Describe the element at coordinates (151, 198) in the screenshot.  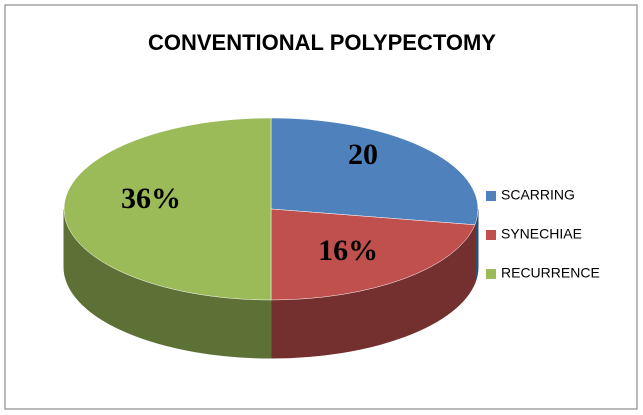
I see `data-label: 36%` at that location.